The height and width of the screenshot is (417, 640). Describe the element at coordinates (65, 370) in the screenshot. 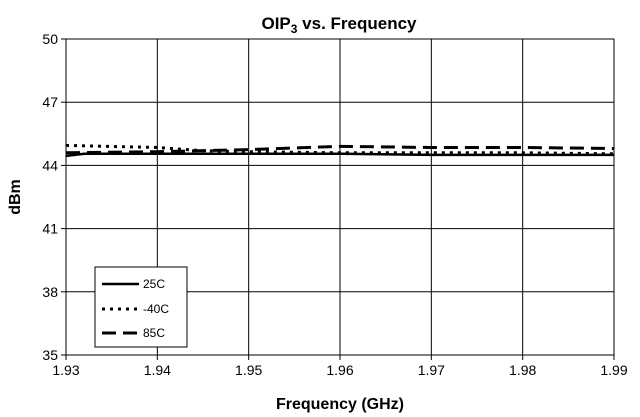

I see `x-tick-label: 1.93` at that location.